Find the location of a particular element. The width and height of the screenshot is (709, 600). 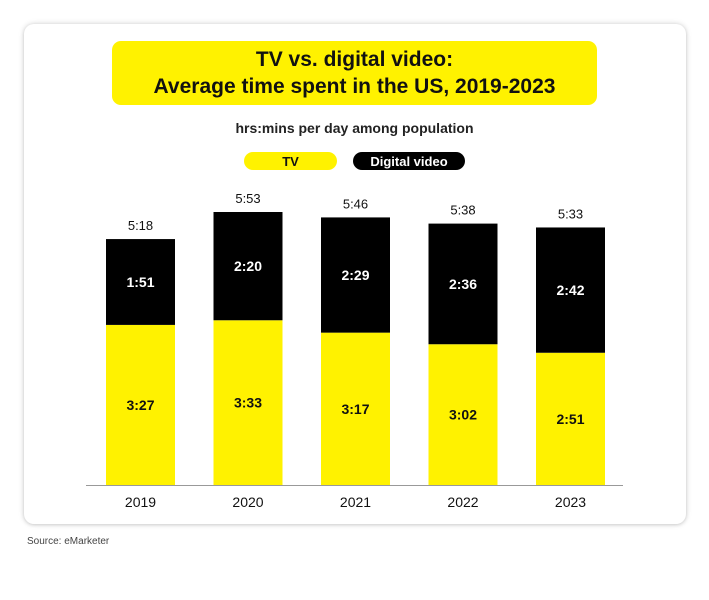

total-label-2021: 5:46 is located at coordinates (355, 203).